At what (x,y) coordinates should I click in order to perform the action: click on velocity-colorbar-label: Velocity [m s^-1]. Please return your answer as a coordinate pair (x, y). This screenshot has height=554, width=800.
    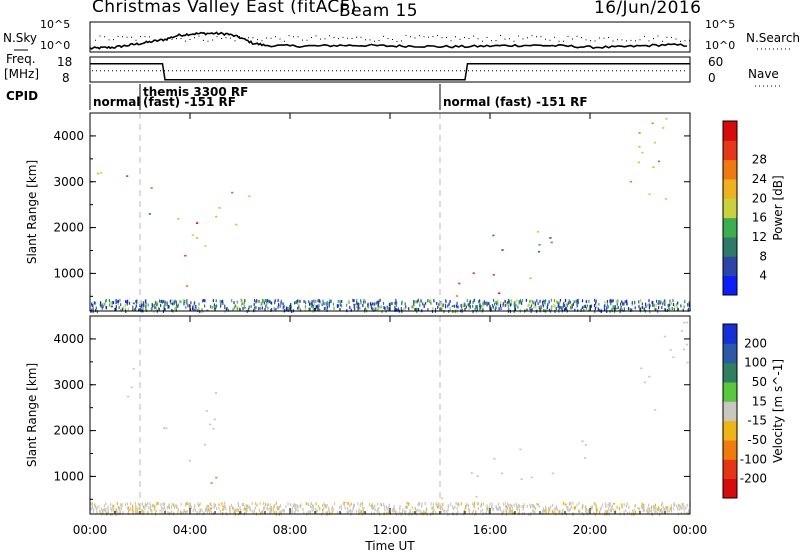
    Looking at the image, I should click on (778, 411).